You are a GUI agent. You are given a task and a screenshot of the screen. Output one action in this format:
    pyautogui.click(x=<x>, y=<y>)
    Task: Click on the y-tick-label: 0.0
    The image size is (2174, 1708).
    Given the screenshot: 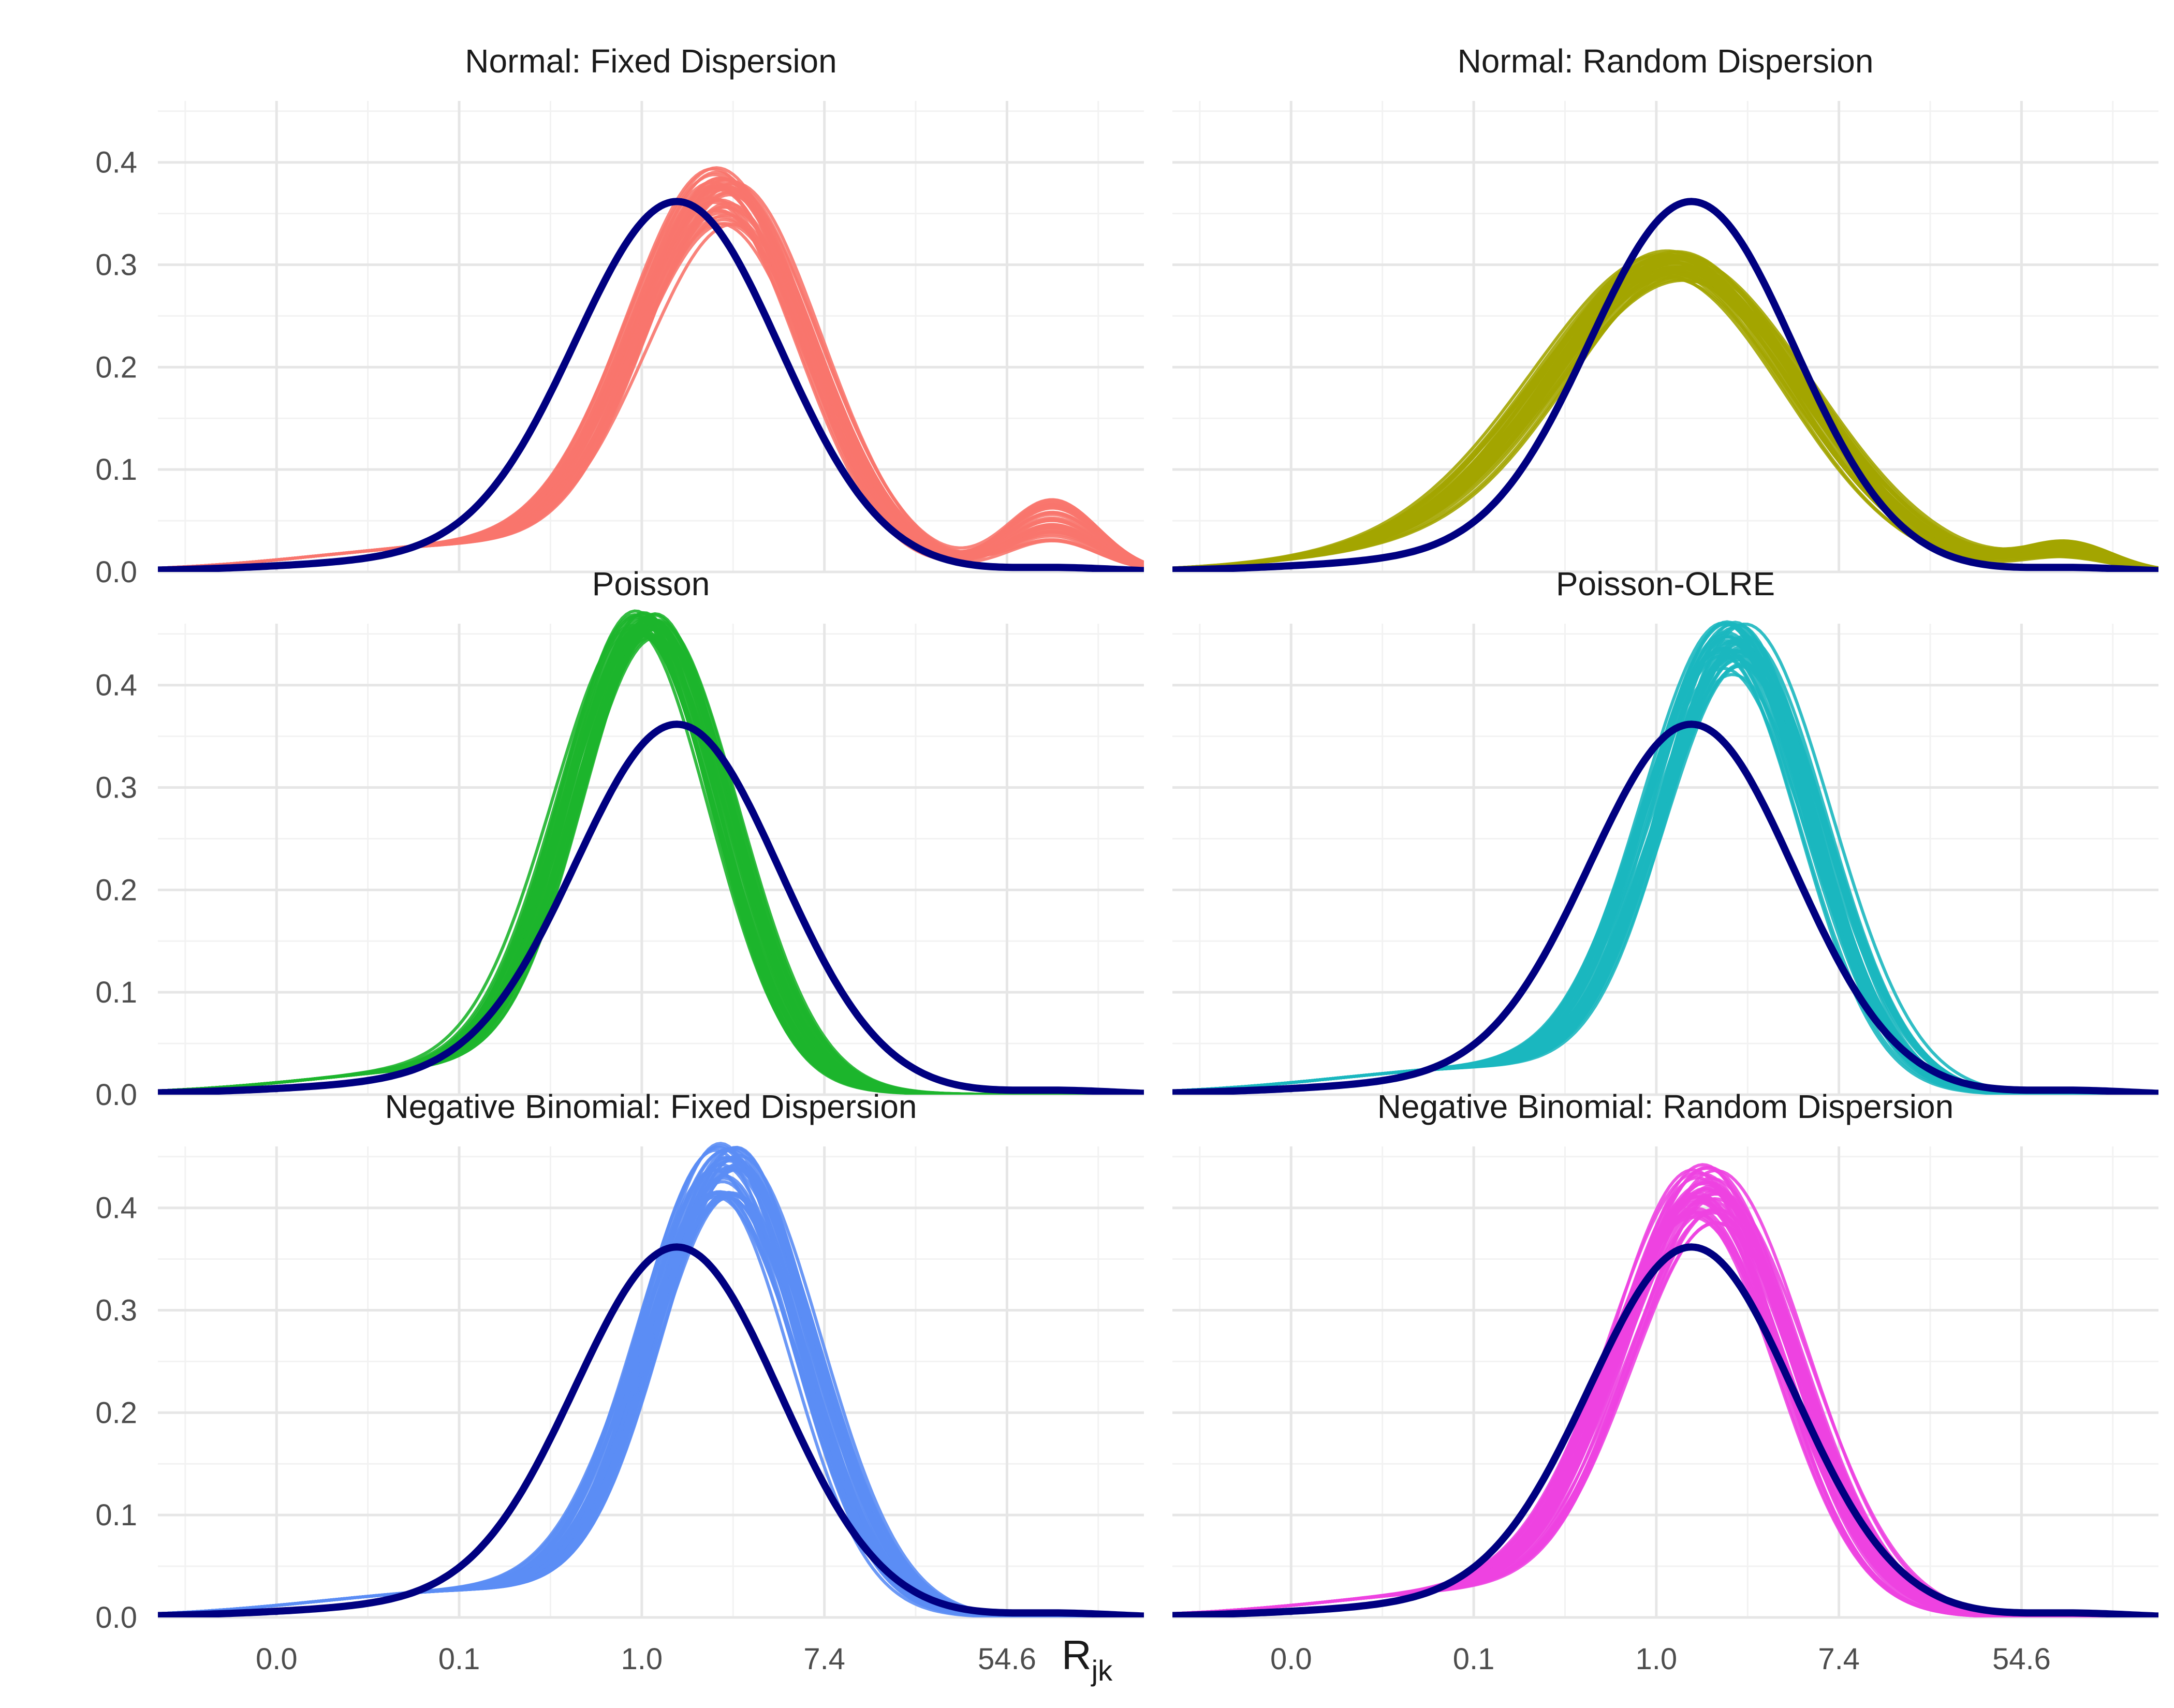 What is the action you would take?
    pyautogui.click(x=116, y=1618)
    